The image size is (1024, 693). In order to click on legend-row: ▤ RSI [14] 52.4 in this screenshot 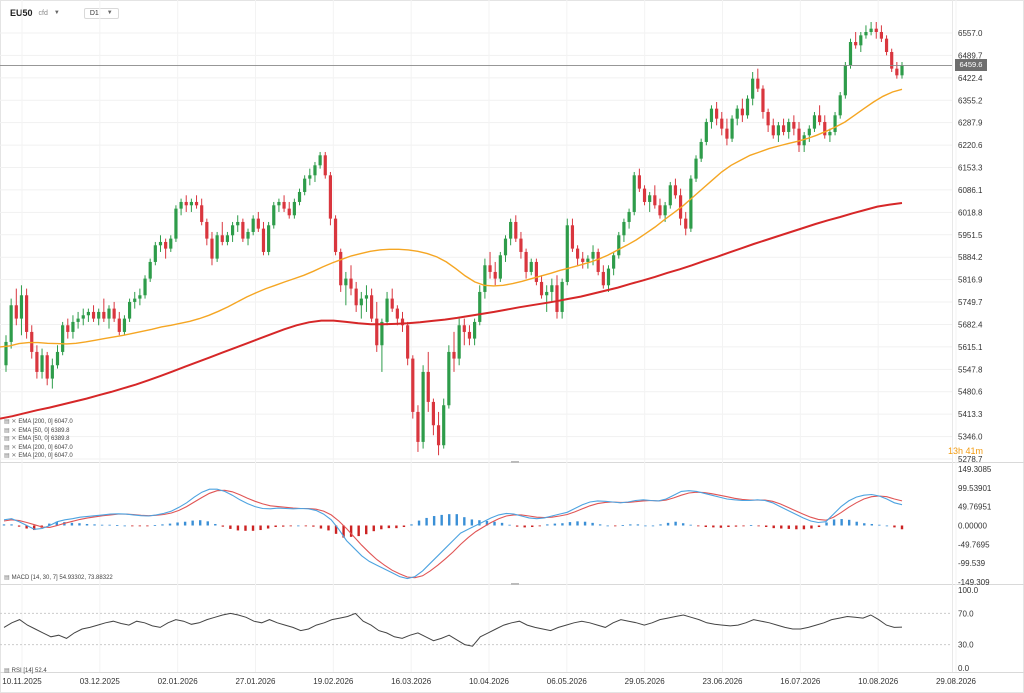, I will do `click(25, 671)`.